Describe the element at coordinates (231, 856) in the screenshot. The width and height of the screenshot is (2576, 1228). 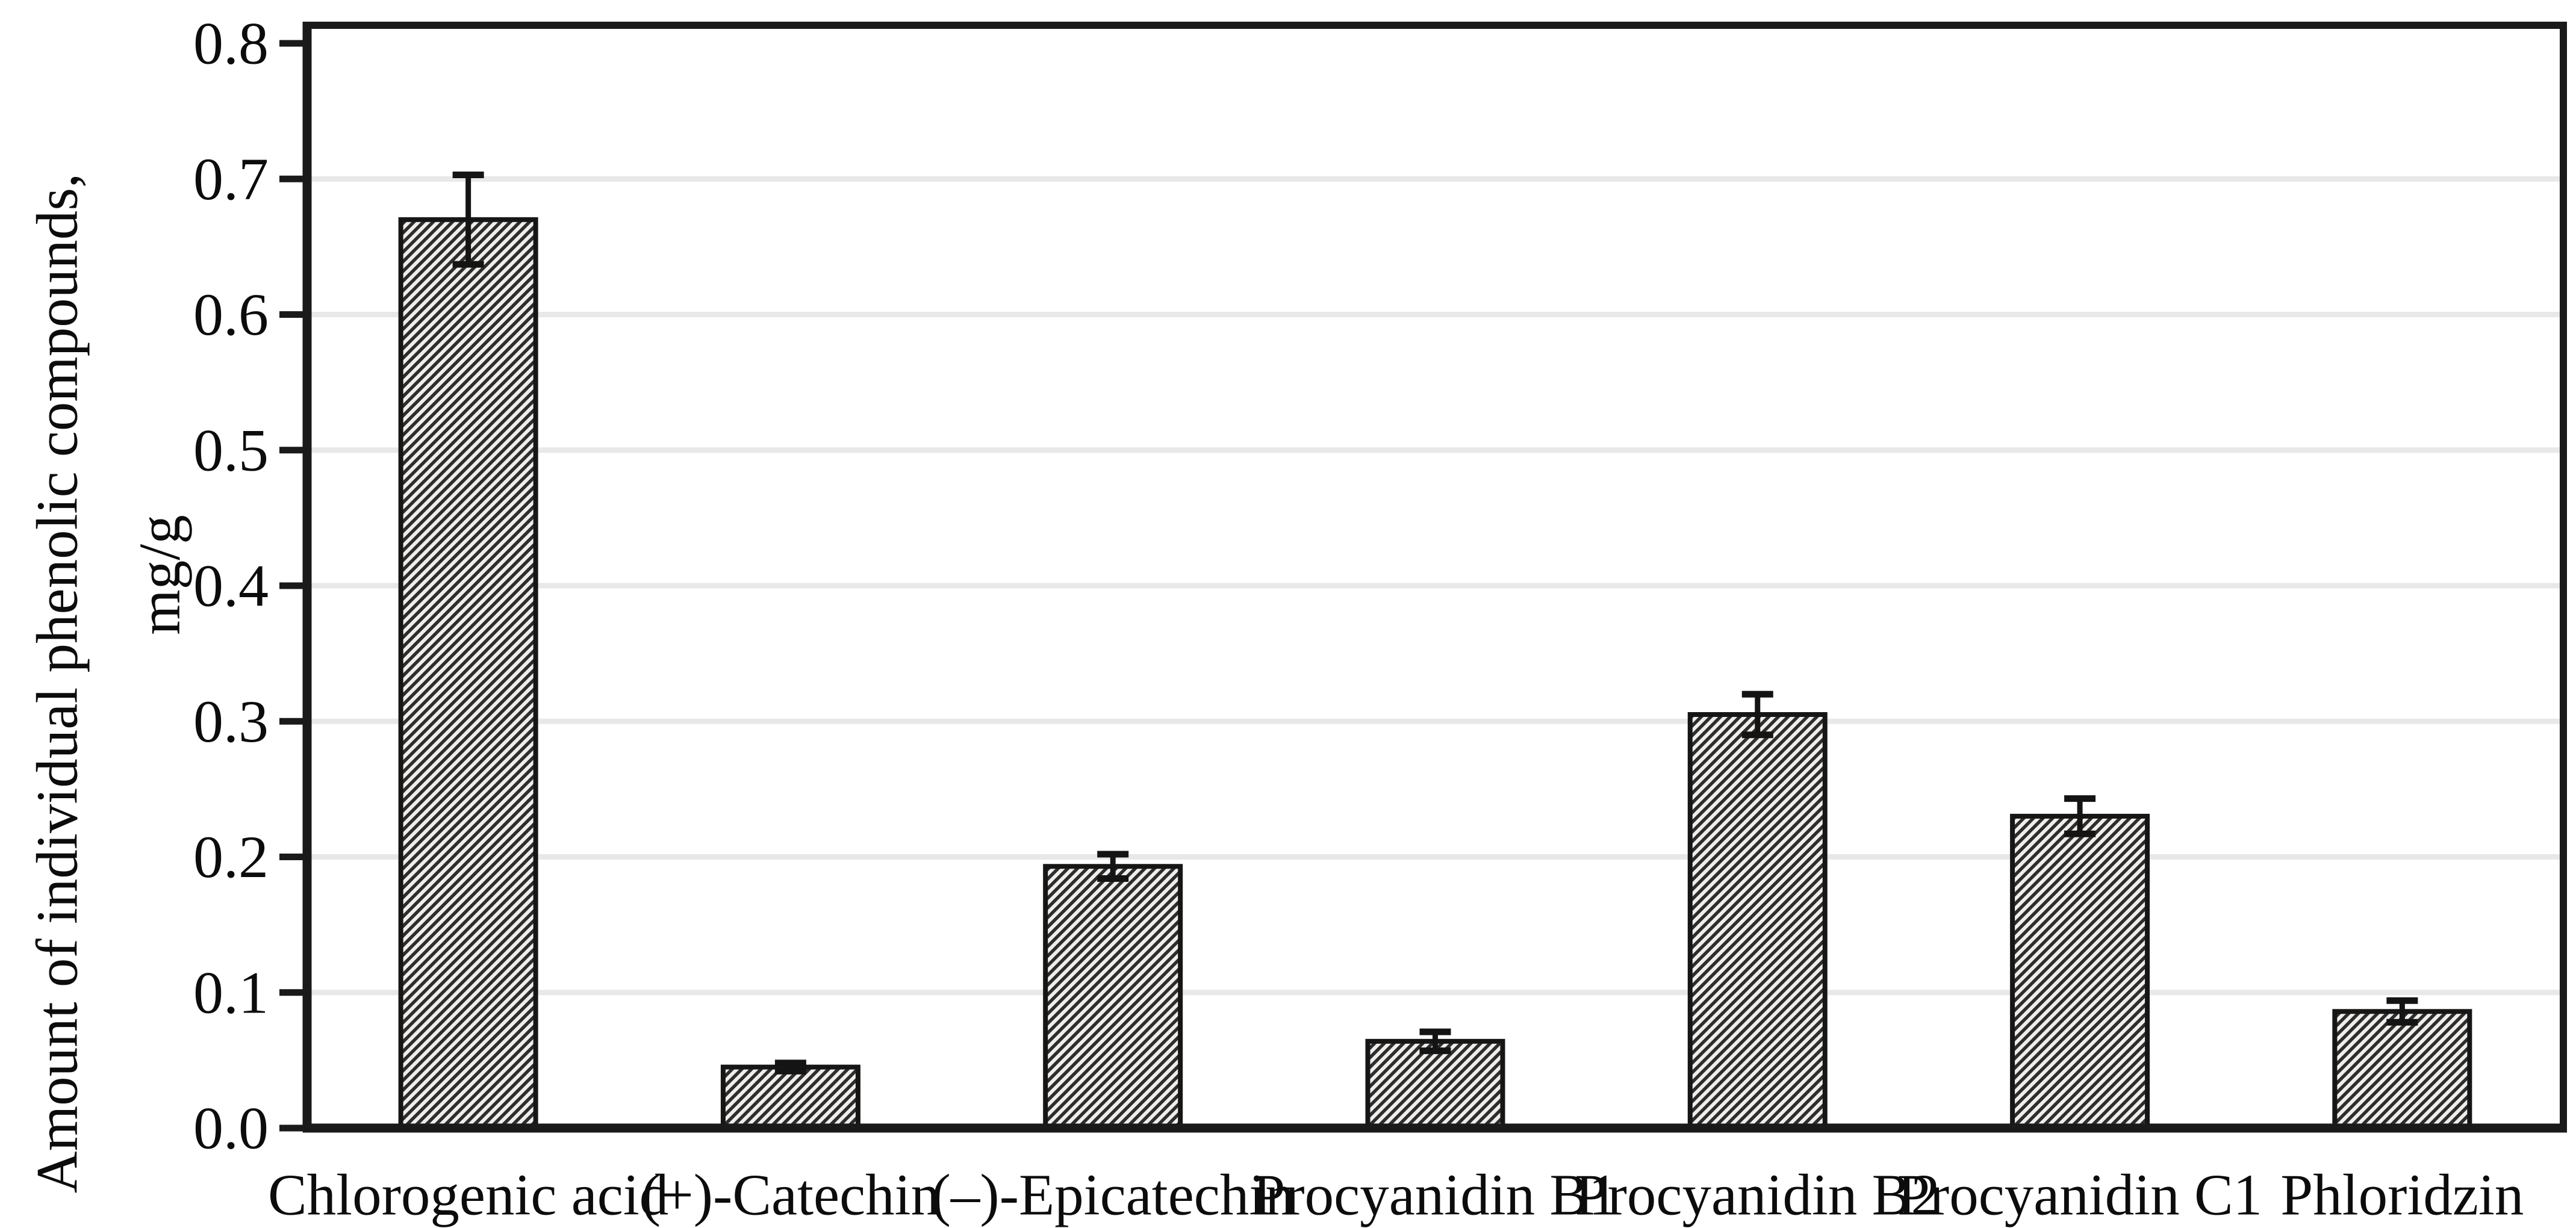
I see `y-tick-label: 0.2` at that location.